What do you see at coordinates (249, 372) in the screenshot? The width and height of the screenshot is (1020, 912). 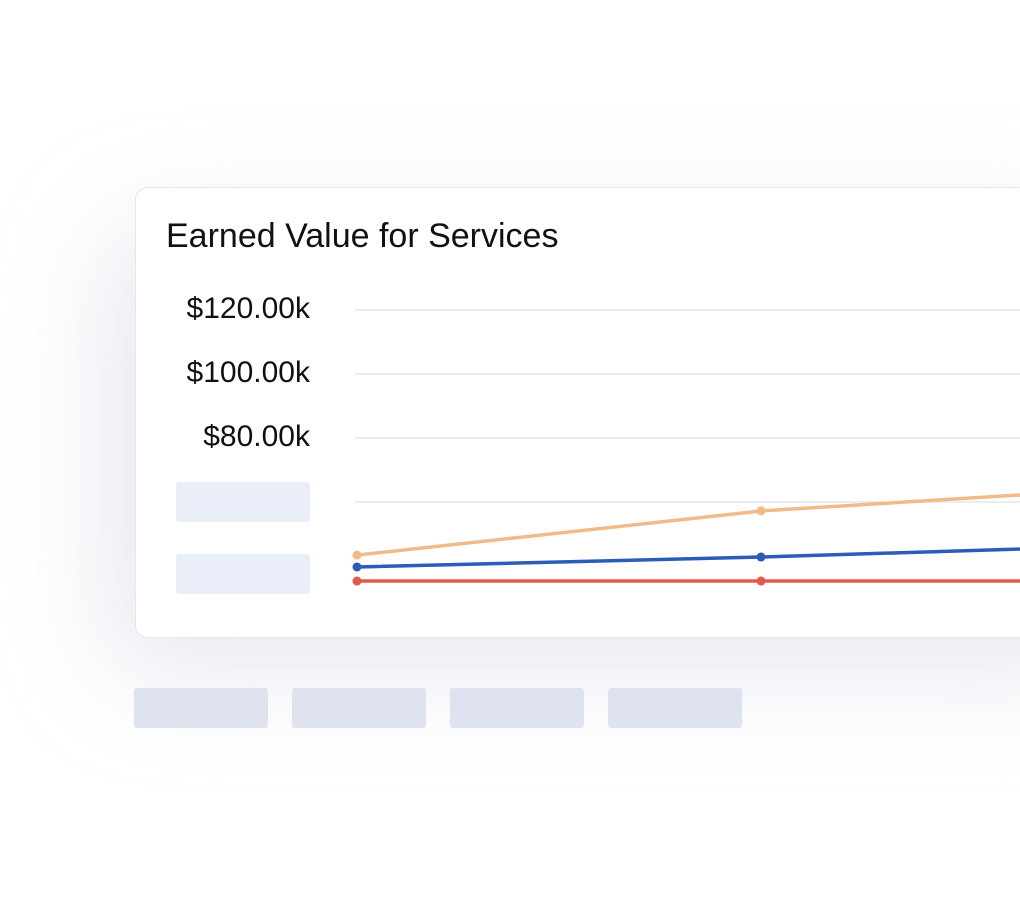 I see `y-tick-label: $100.00k` at bounding box center [249, 372].